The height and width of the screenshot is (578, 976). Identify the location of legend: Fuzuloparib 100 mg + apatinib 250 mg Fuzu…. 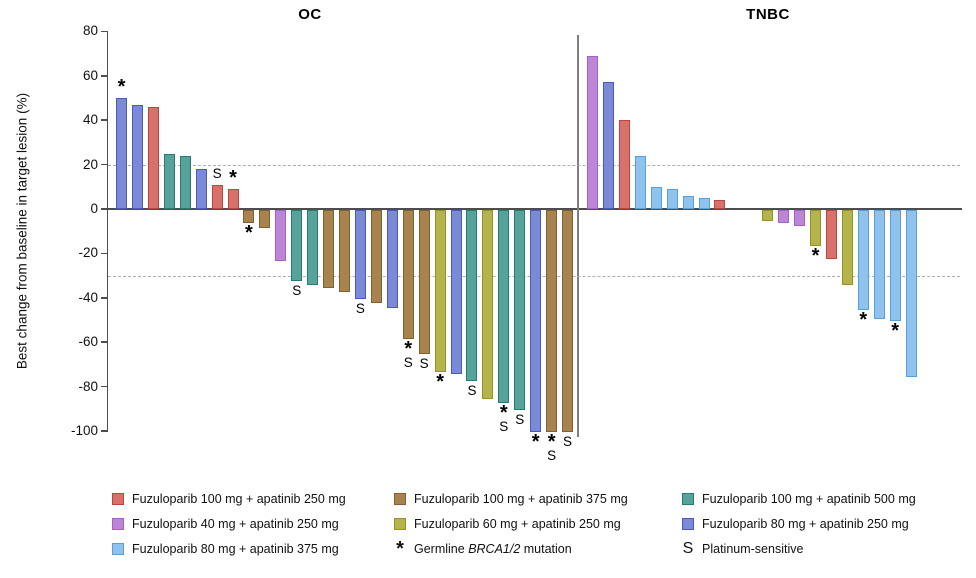
(532, 523).